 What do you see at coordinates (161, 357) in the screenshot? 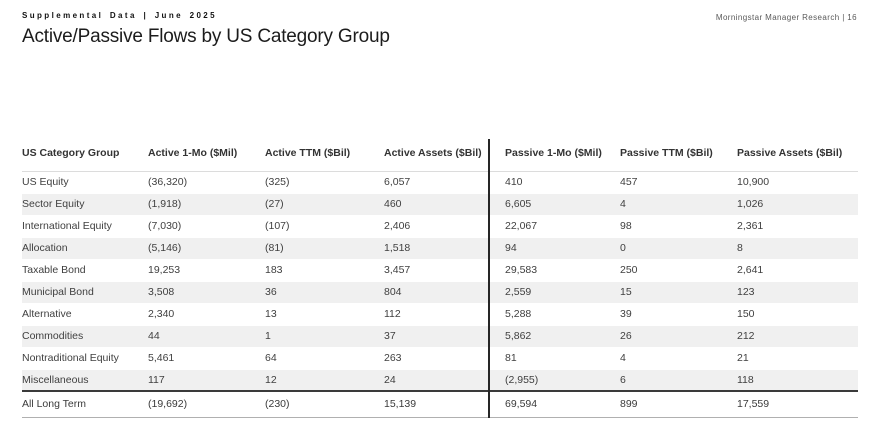
I see `value-cell: 5,461` at bounding box center [161, 357].